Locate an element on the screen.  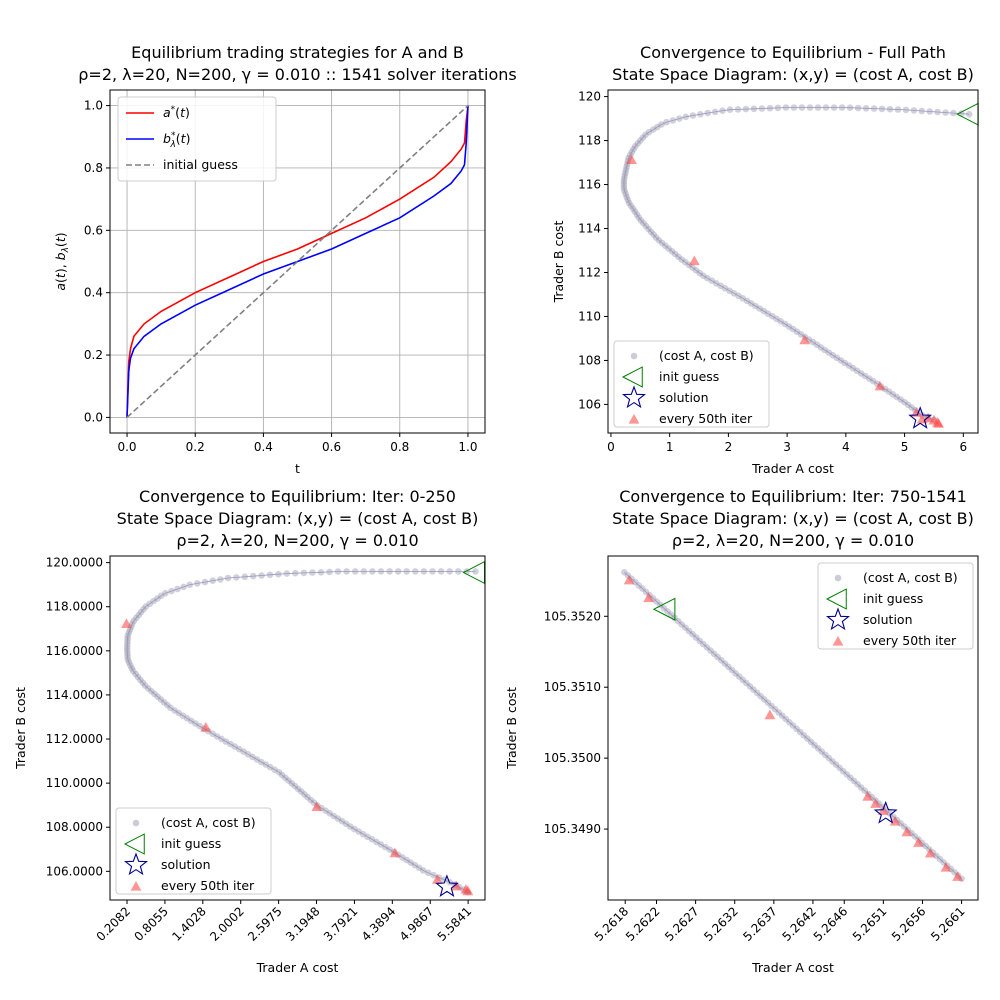
plot-area is located at coordinates (796, 266).